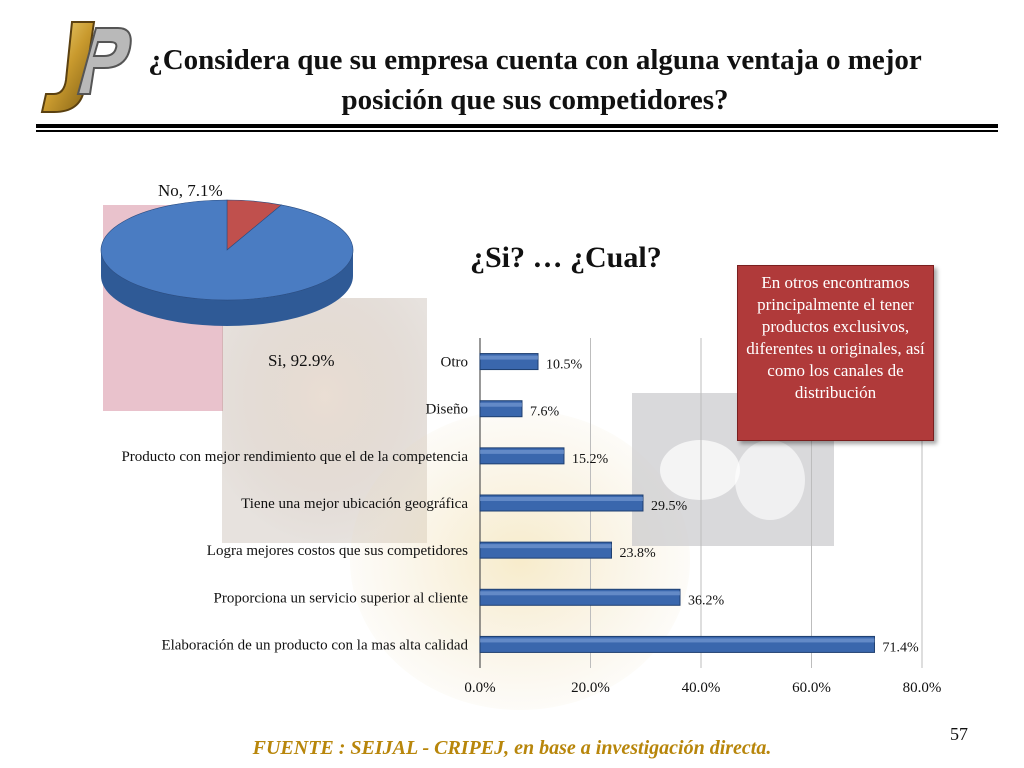 The image size is (1024, 768). I want to click on category-label: Diseño, so click(447, 410).